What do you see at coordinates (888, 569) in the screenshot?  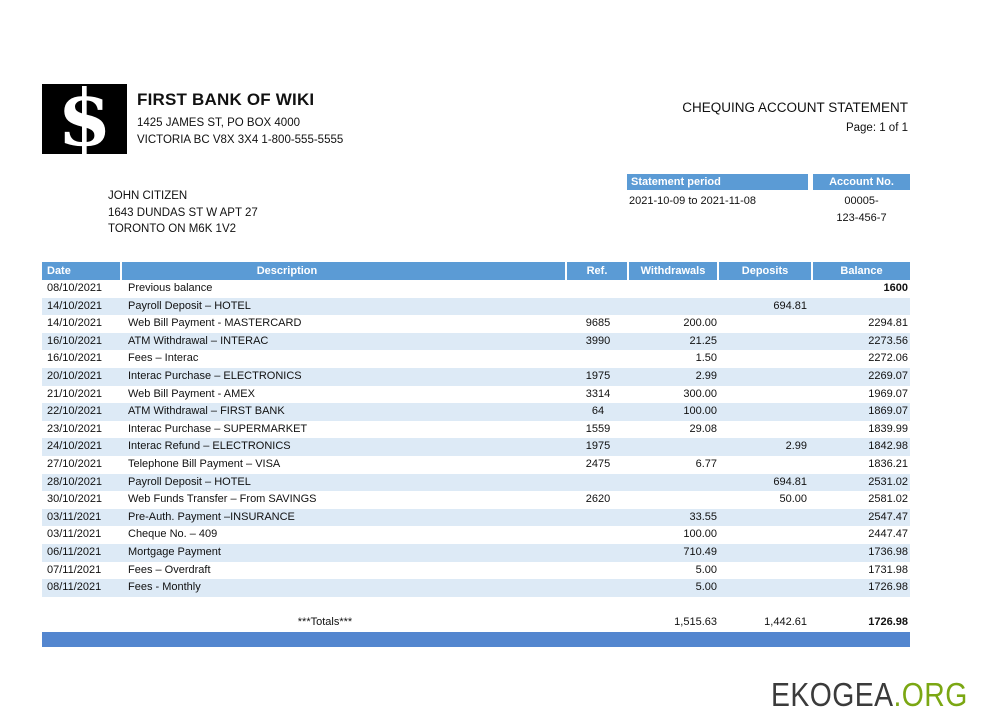 I see `cell-balance: 1731.98` at bounding box center [888, 569].